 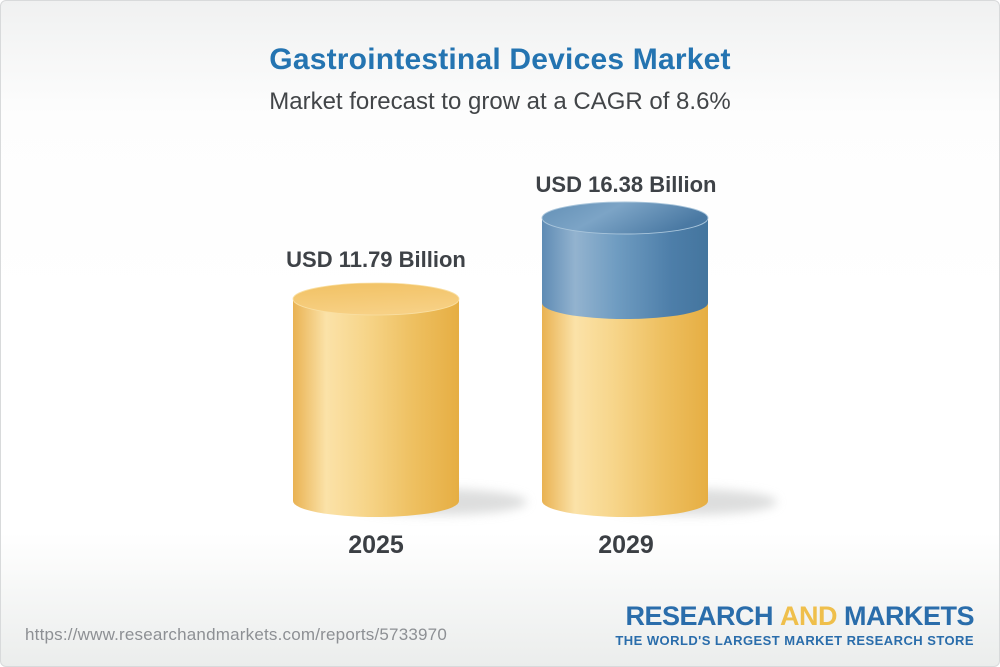 What do you see at coordinates (500, 59) in the screenshot?
I see `page-title: Gastrointestinal Devices Market` at bounding box center [500, 59].